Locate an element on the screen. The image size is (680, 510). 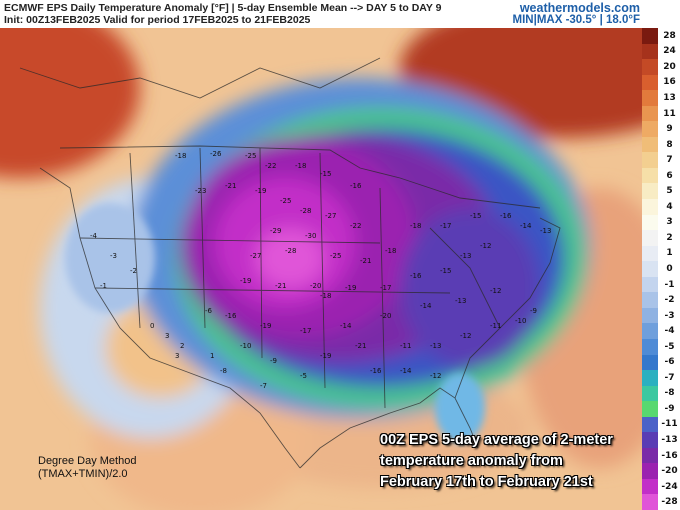
colorbar-label: 24 is located at coordinates (669, 51).